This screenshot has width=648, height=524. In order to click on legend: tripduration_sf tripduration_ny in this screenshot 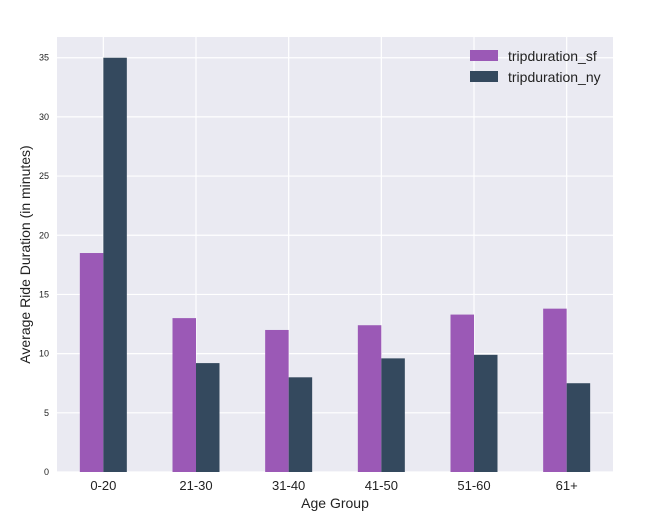, I will do `click(535, 66)`.